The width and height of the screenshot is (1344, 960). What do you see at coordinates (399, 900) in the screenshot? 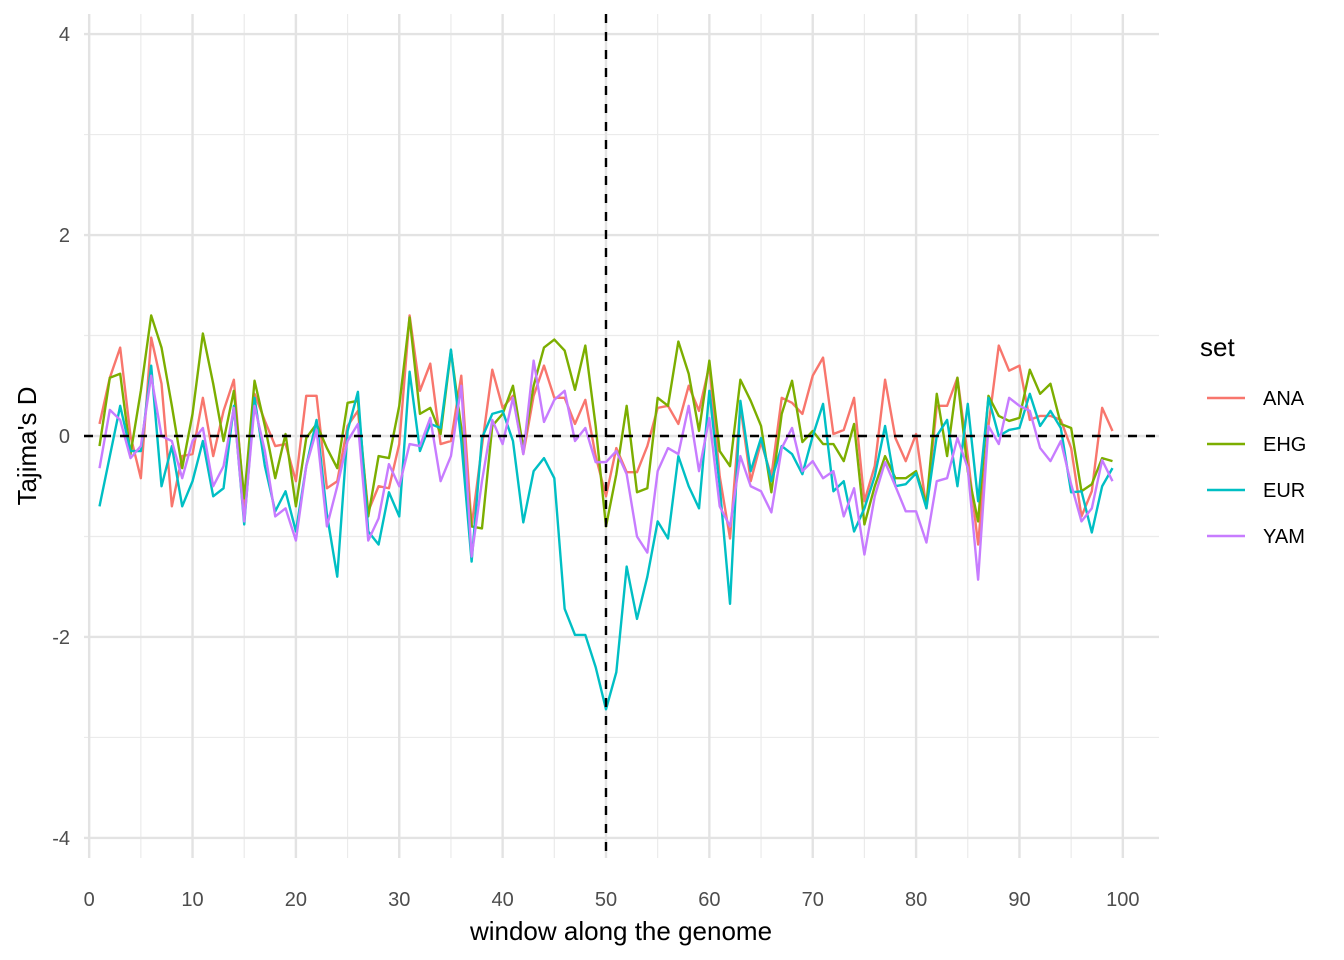
I see `x-tick-label: 30` at bounding box center [399, 900].